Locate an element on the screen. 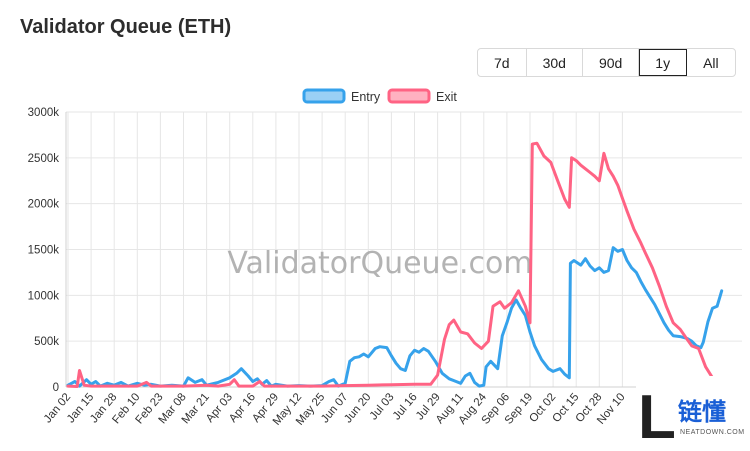 Image resolution: width=750 pixels, height=451 pixels. legend-swatch-exit is located at coordinates (409, 96).